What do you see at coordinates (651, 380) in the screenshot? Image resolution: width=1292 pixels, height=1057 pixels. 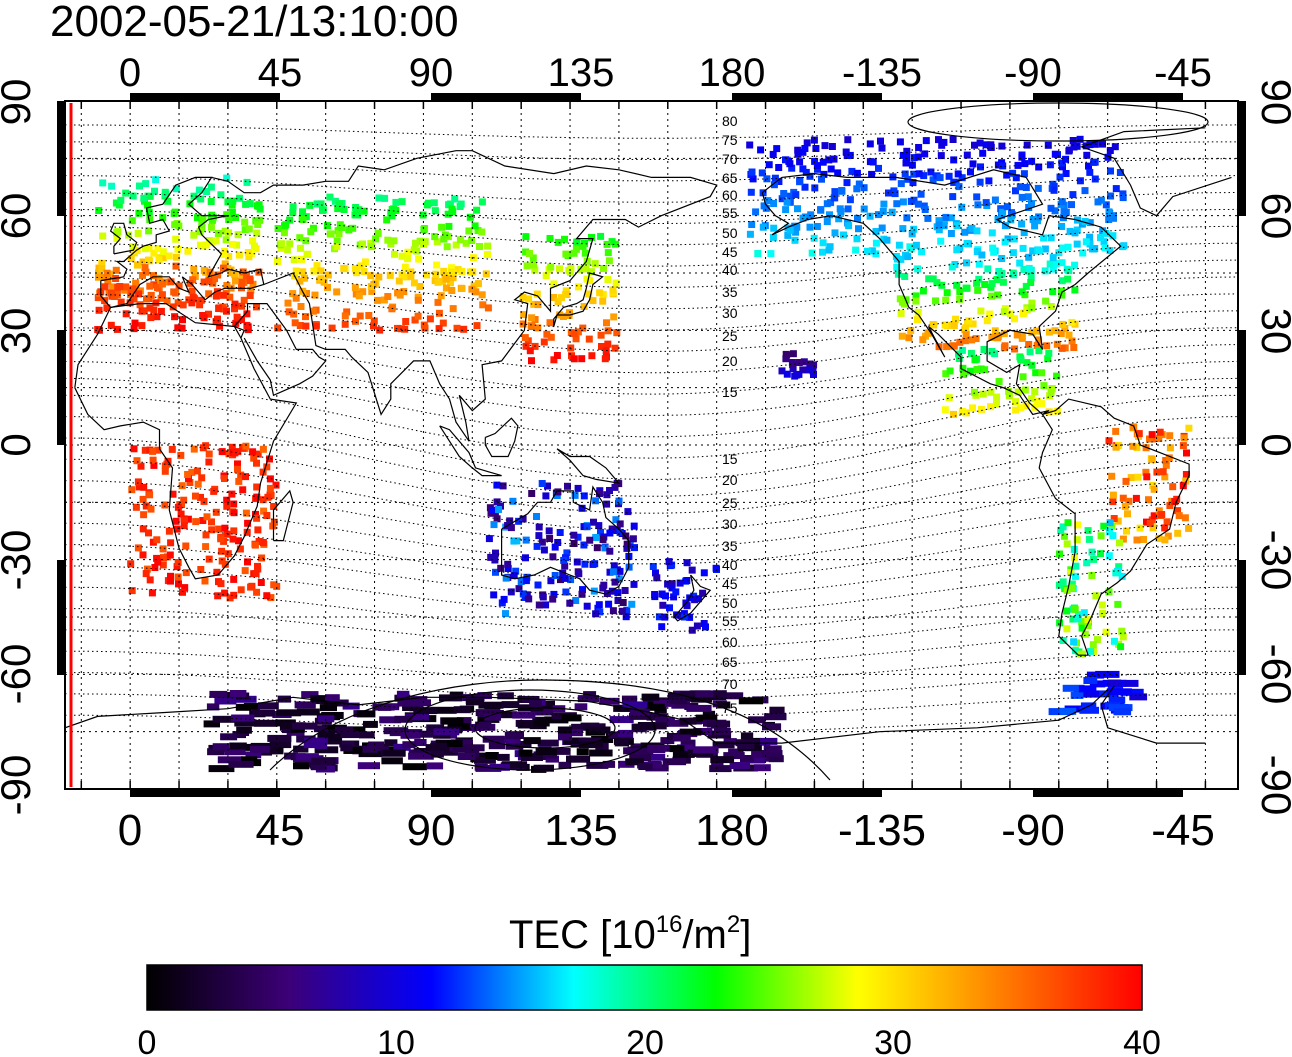 I see `magnetic-latitude-contour` at bounding box center [651, 380].